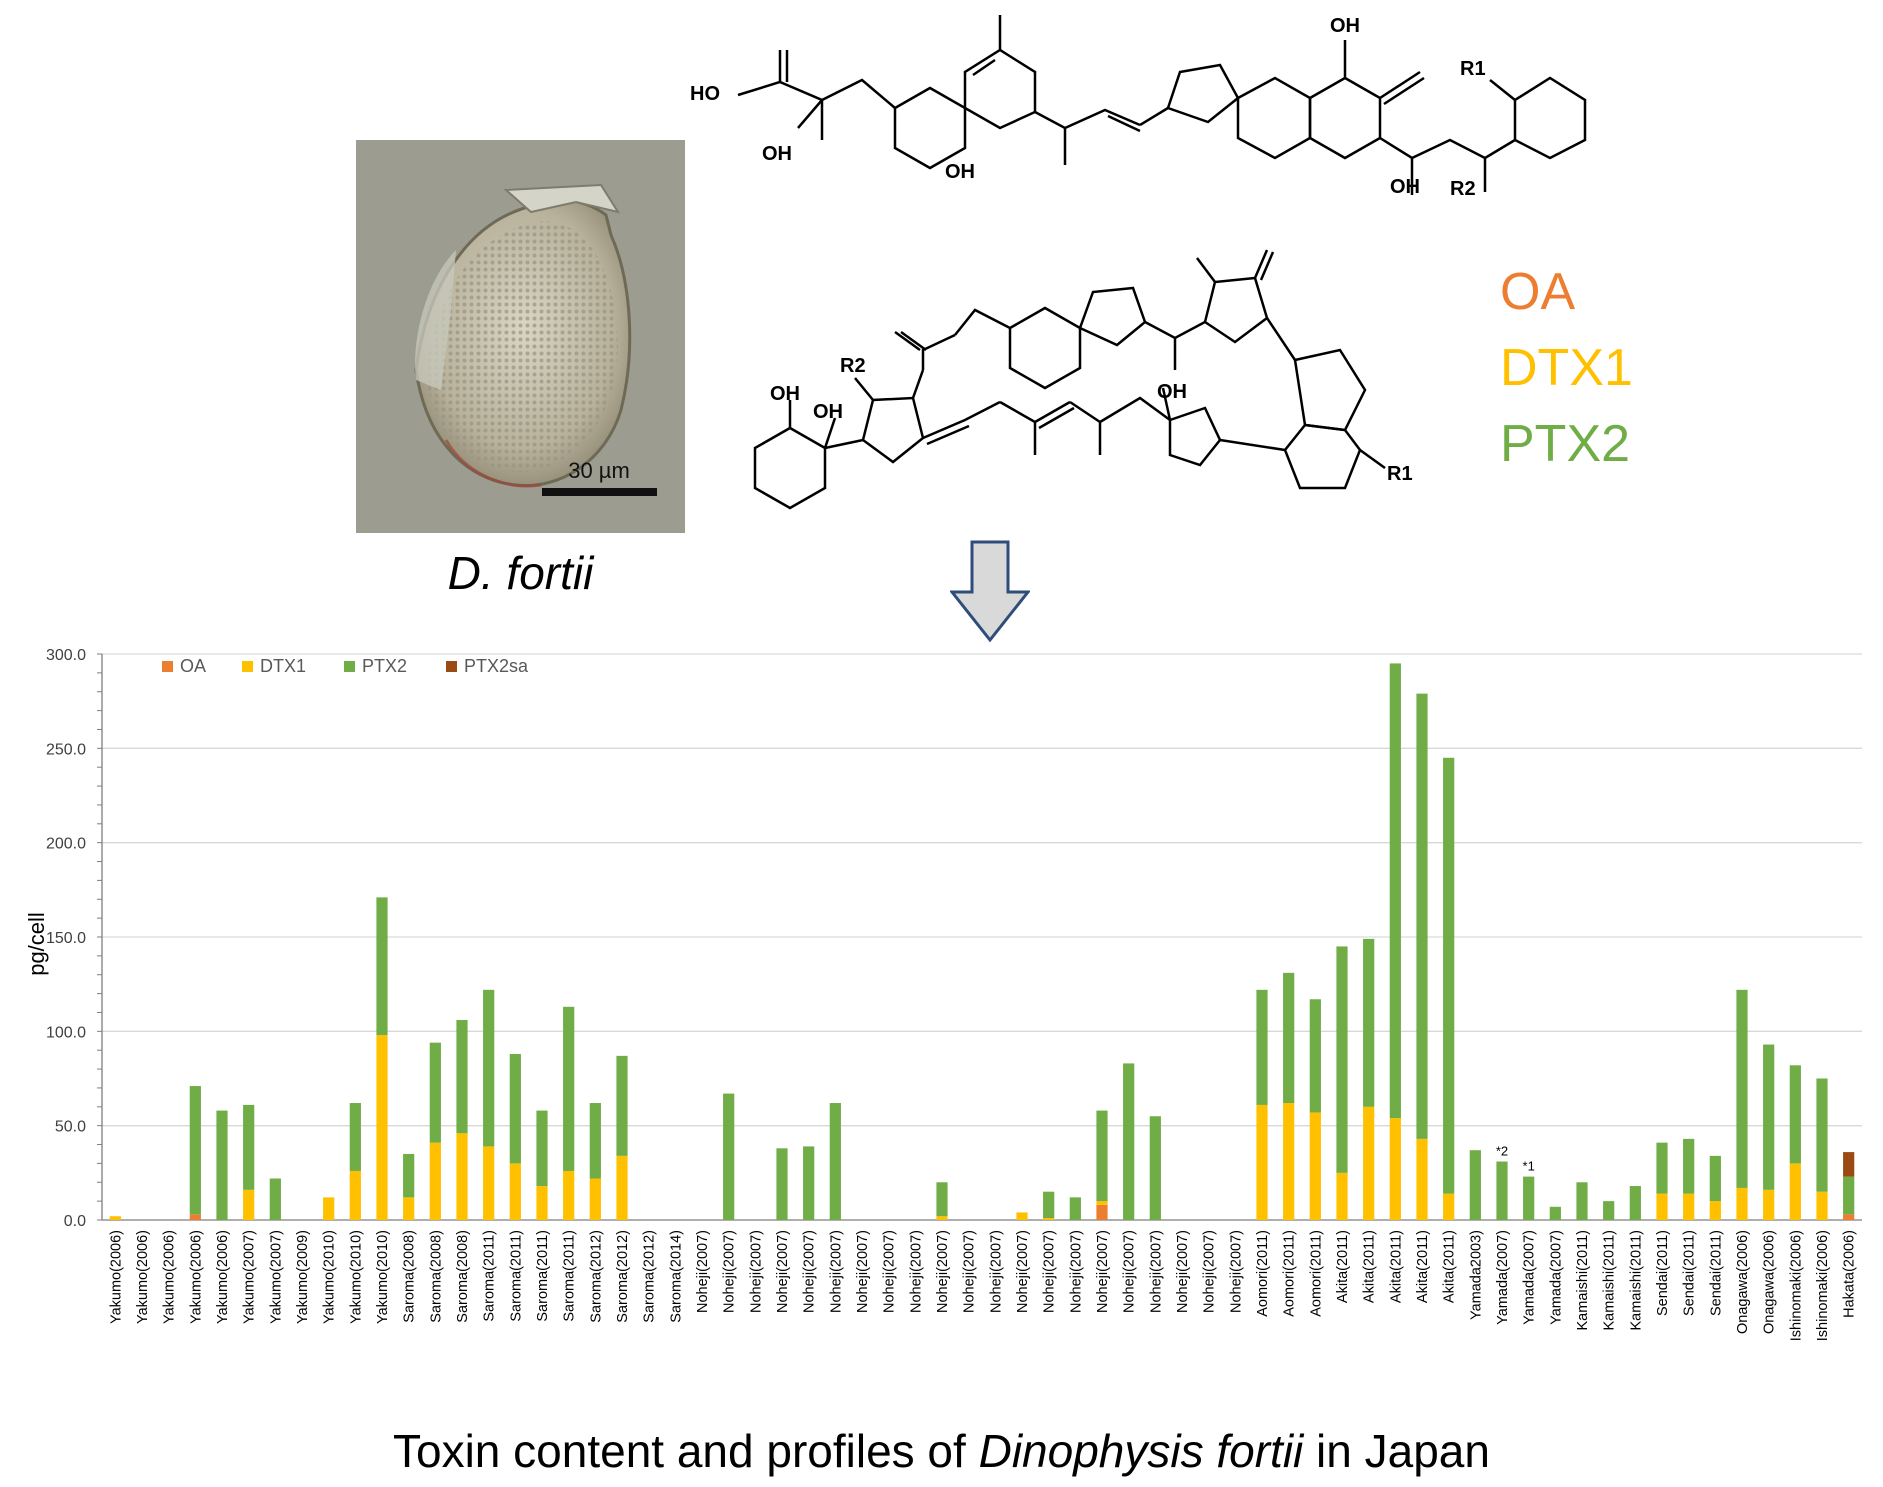  I want to click on structure-bottom-label-0: R2, so click(853, 366).